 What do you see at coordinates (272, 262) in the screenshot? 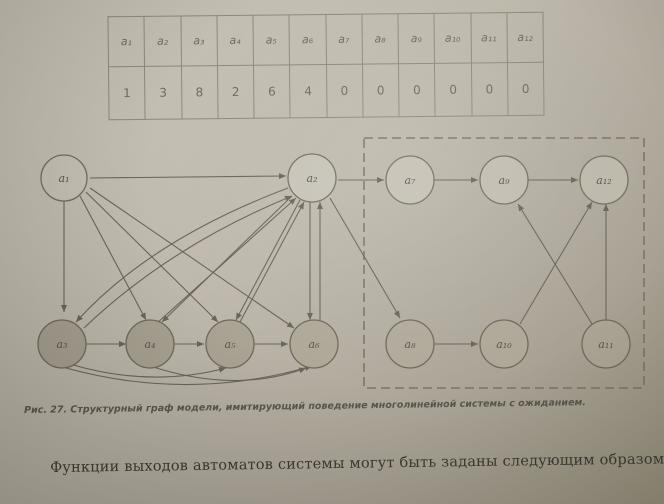
I see `edge-a5-a2` at bounding box center [272, 262].